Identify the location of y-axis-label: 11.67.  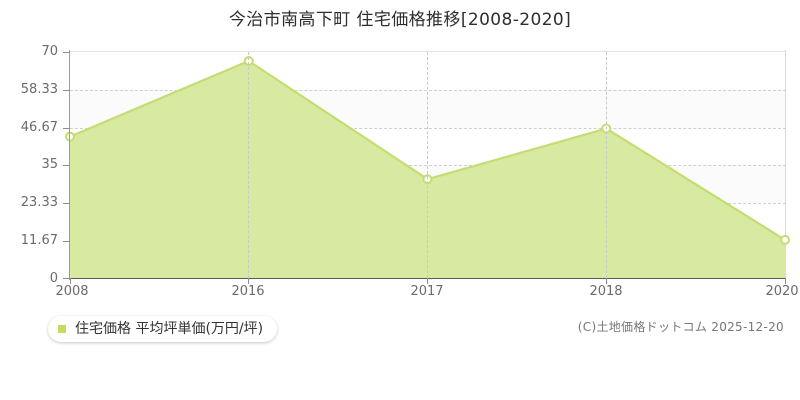
(39, 240).